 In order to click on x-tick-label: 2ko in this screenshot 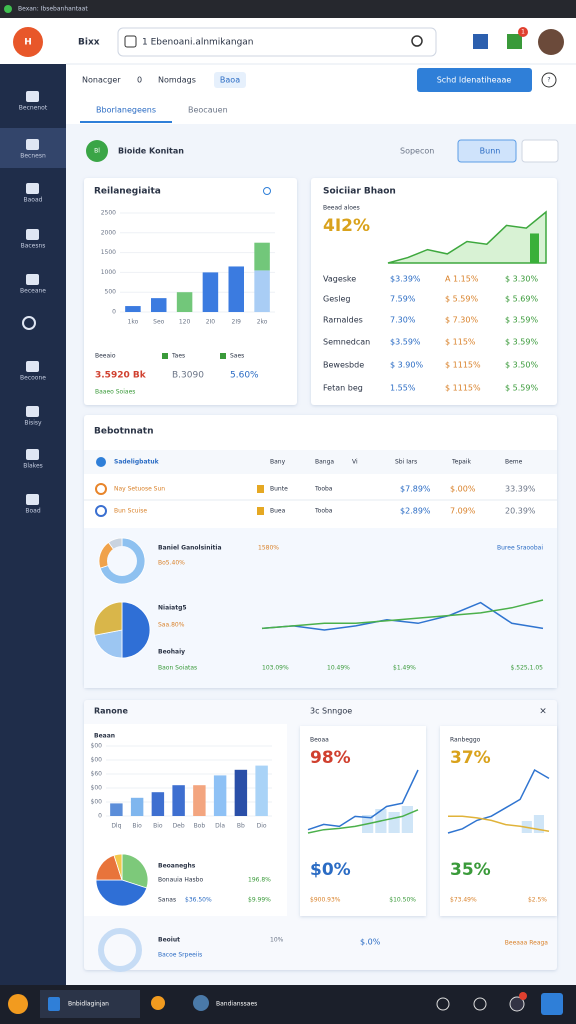, I will do `click(262, 322)`.